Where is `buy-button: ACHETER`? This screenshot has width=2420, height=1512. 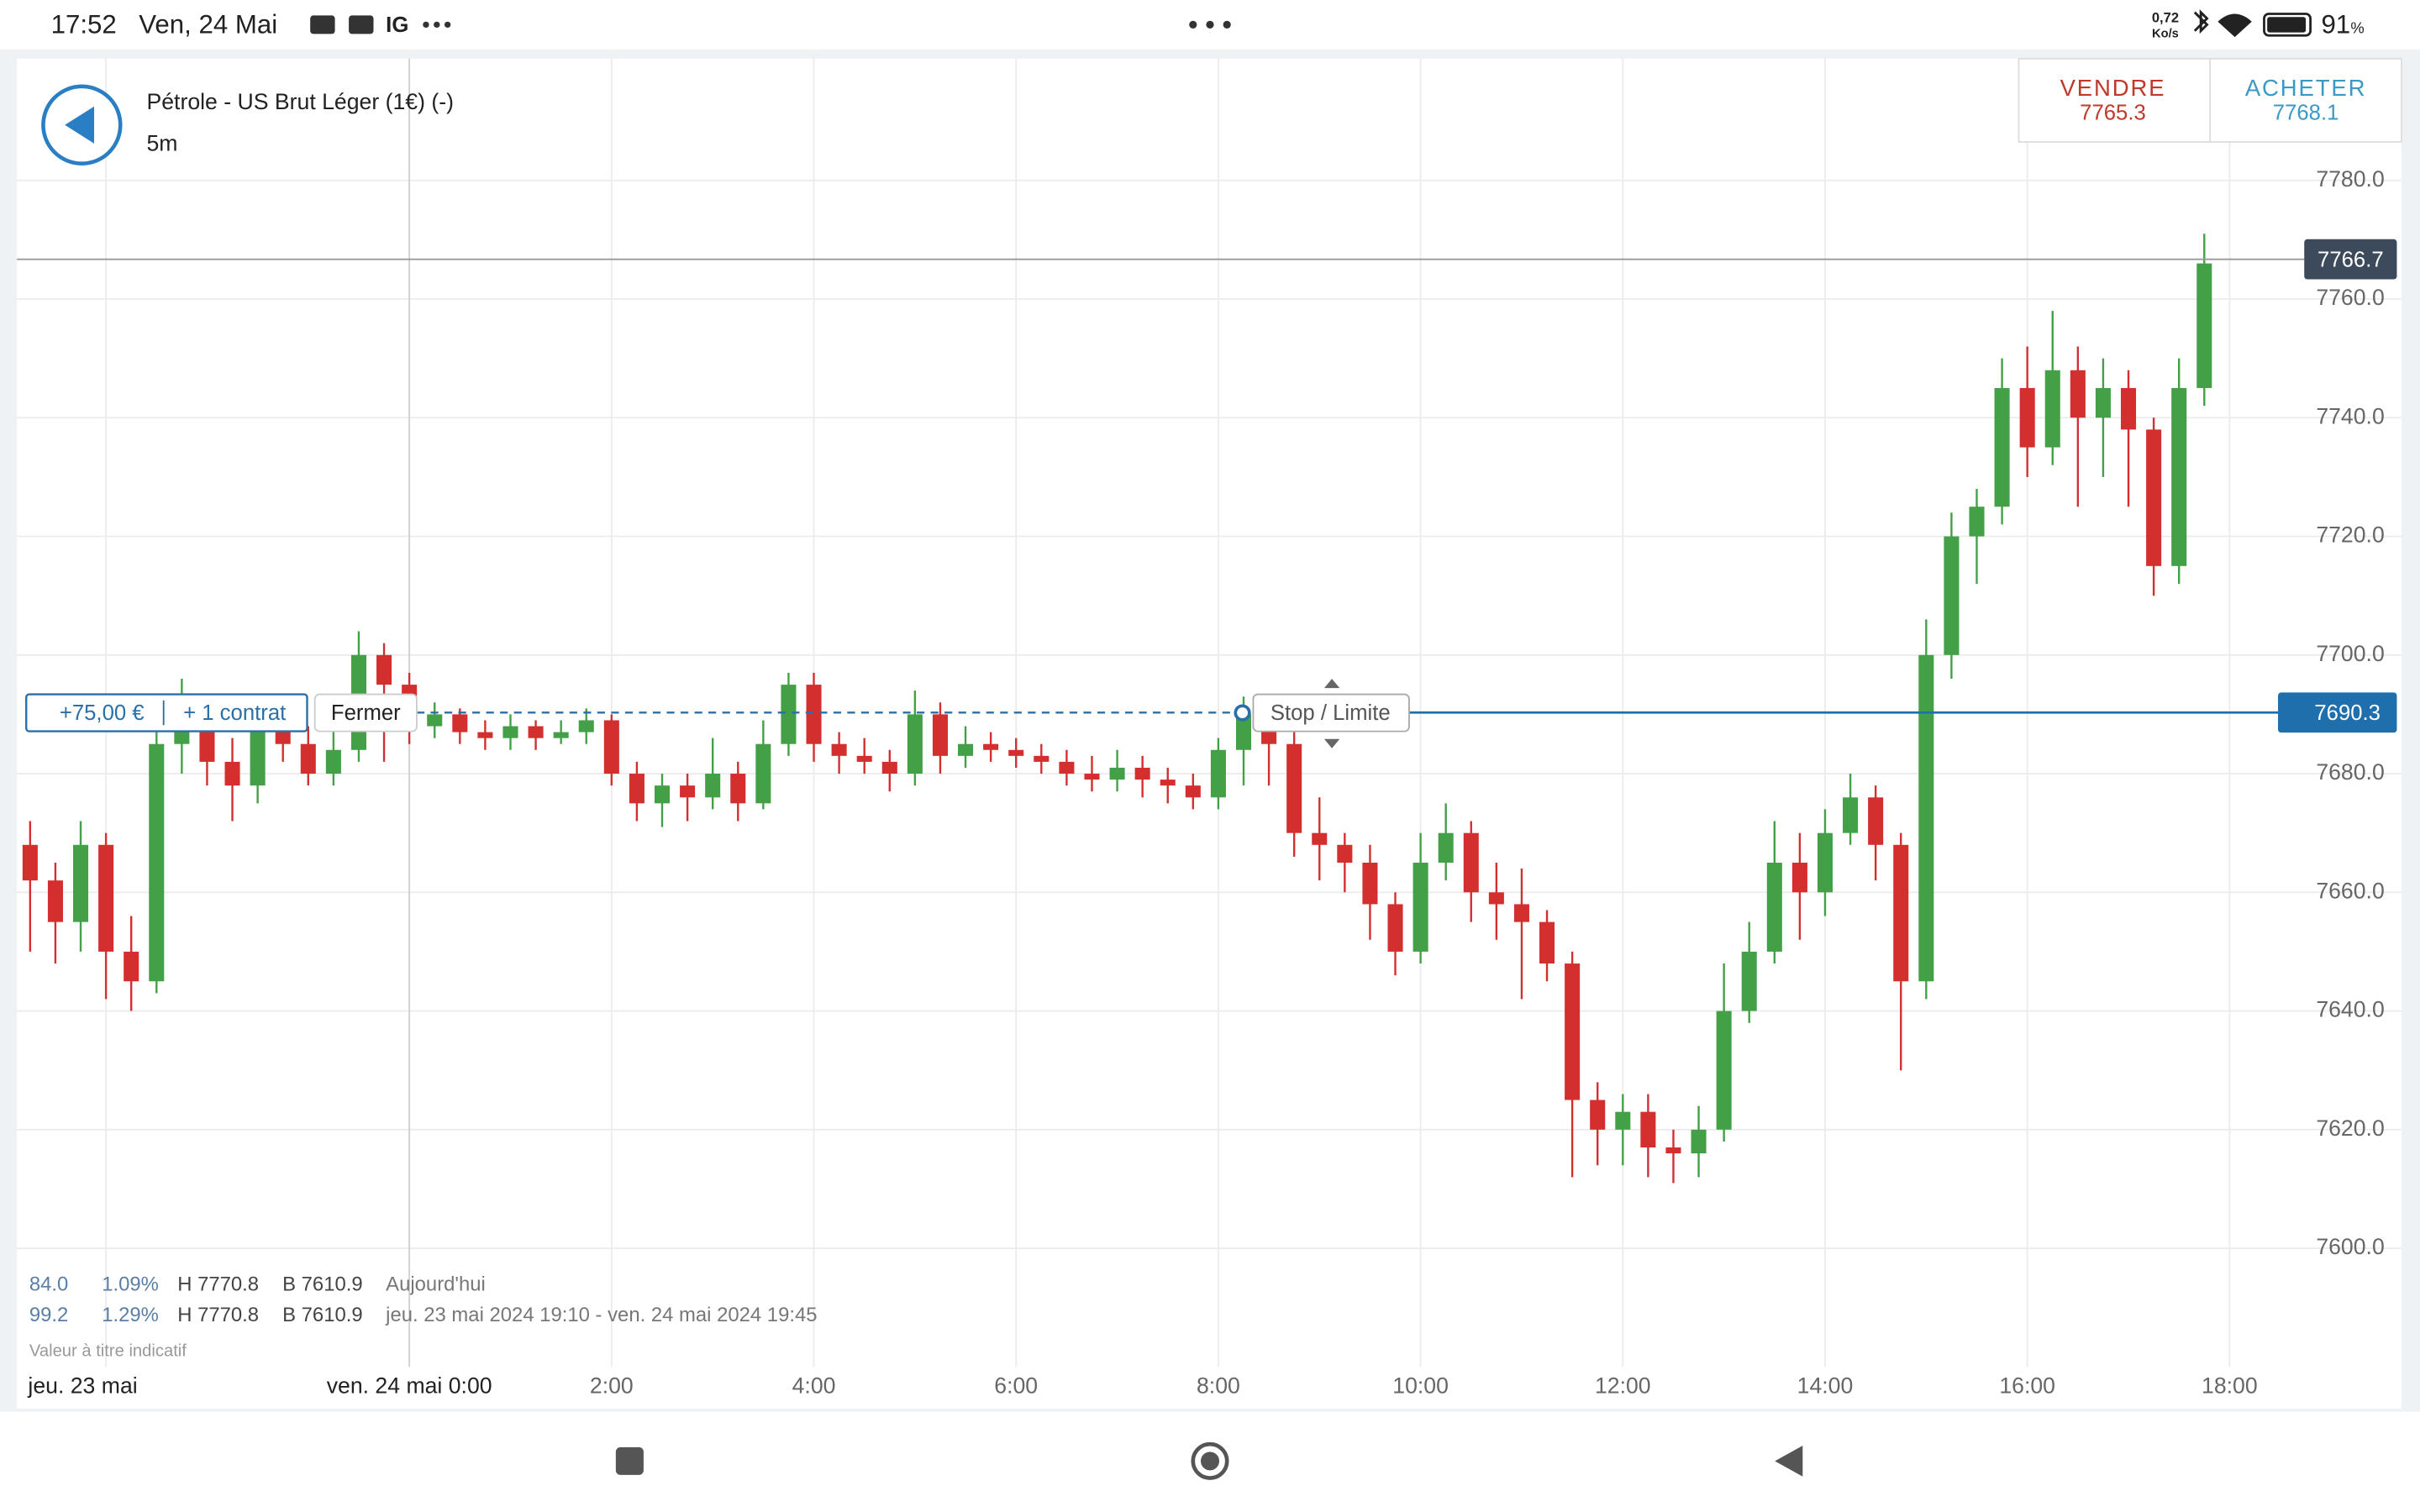
buy-button: ACHETER is located at coordinates (2306, 88).